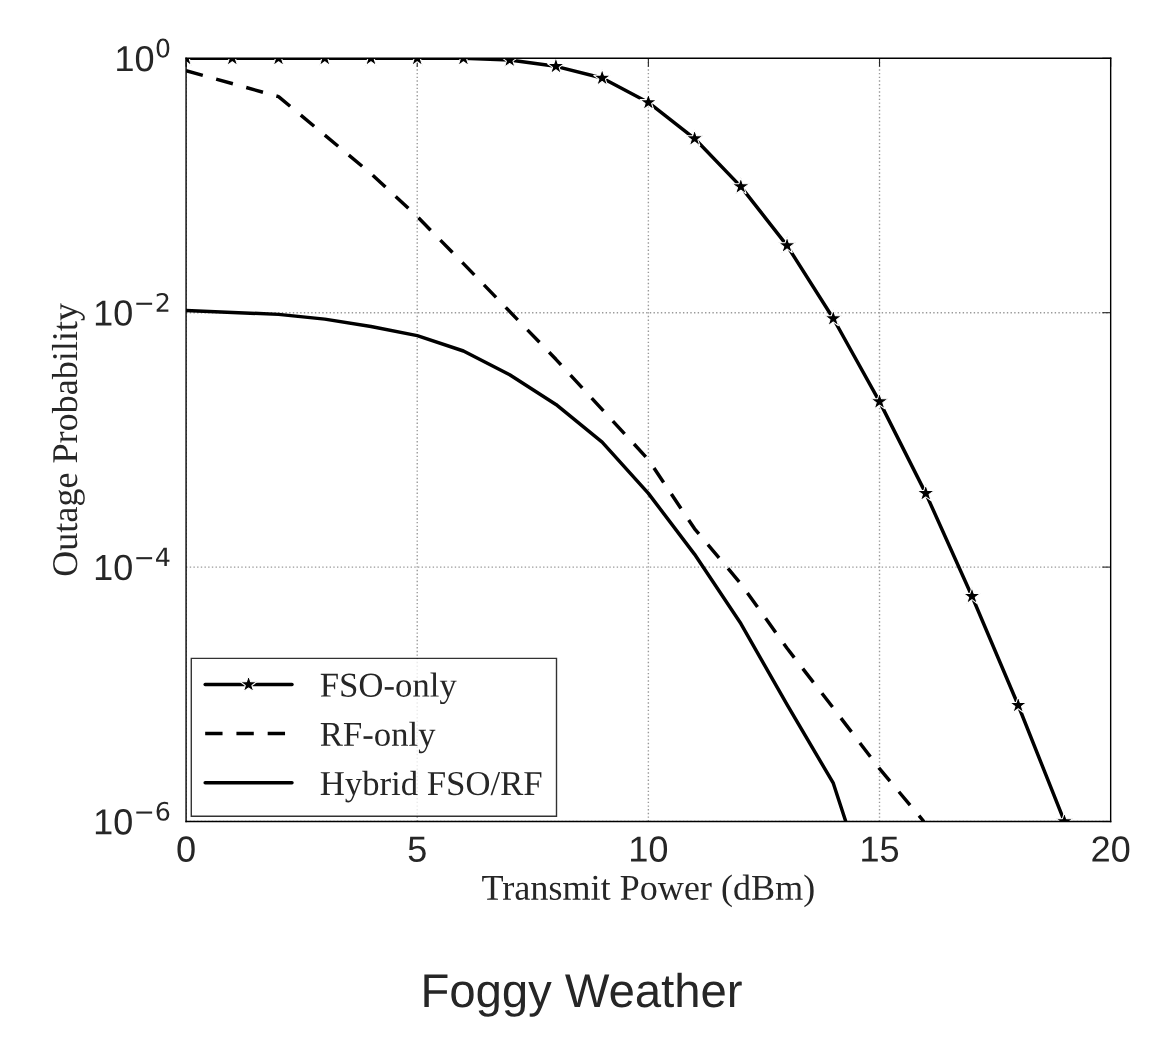  What do you see at coordinates (1111, 849) in the screenshot?
I see `x-tick-label: 20` at bounding box center [1111, 849].